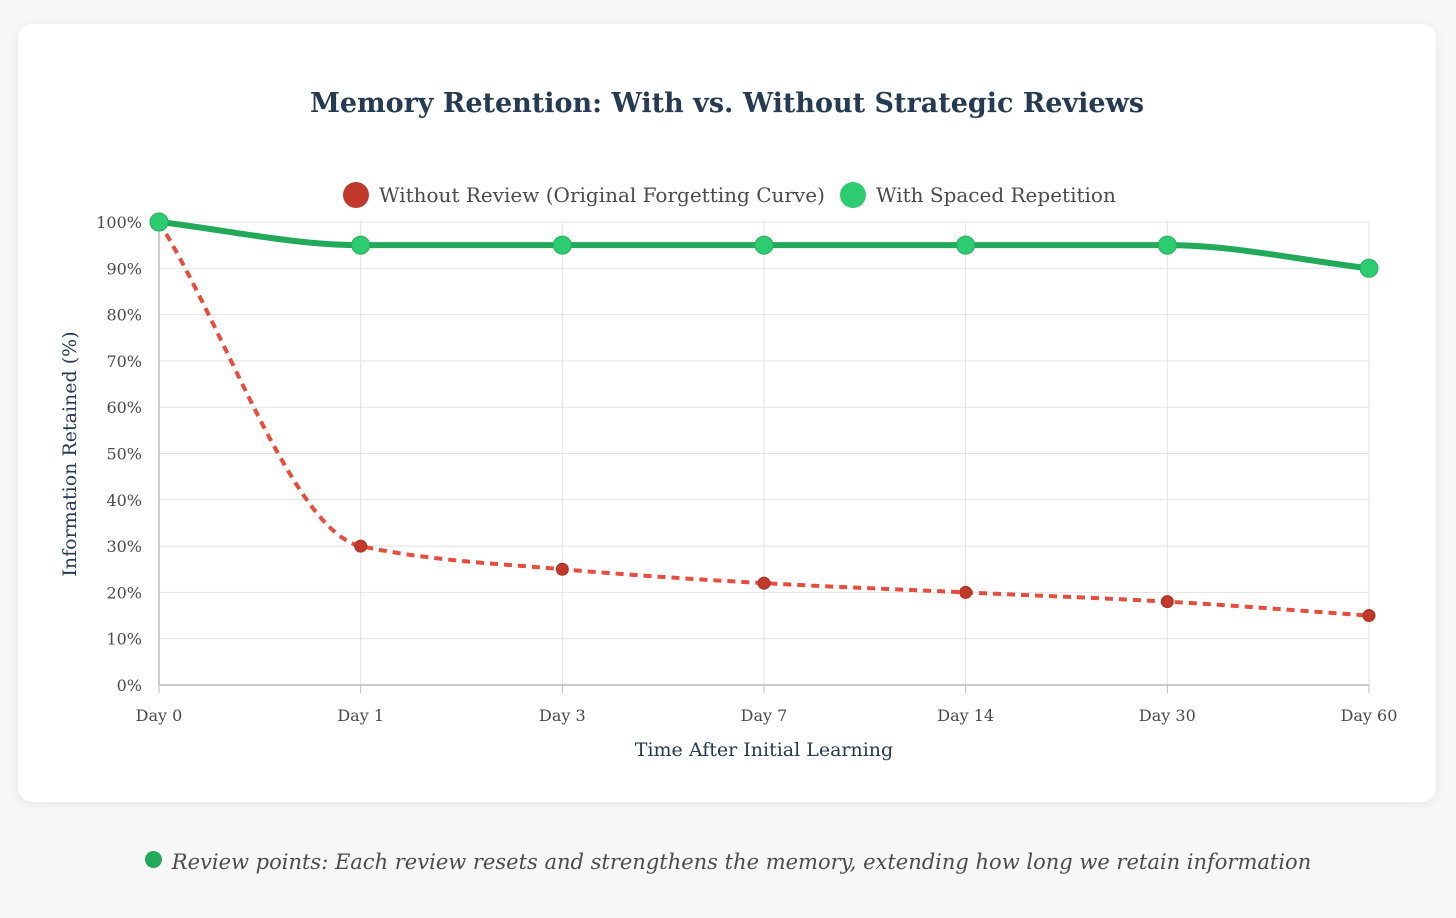 The height and width of the screenshot is (918, 1456). What do you see at coordinates (124, 639) in the screenshot?
I see `y-tick-label: 10%` at bounding box center [124, 639].